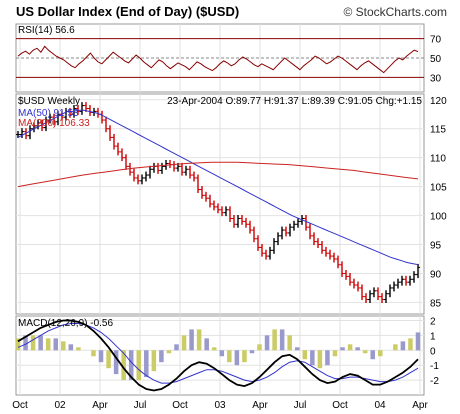 This screenshot has width=460, height=414. What do you see at coordinates (218, 59) in the screenshot?
I see `rsi-line` at bounding box center [218, 59].